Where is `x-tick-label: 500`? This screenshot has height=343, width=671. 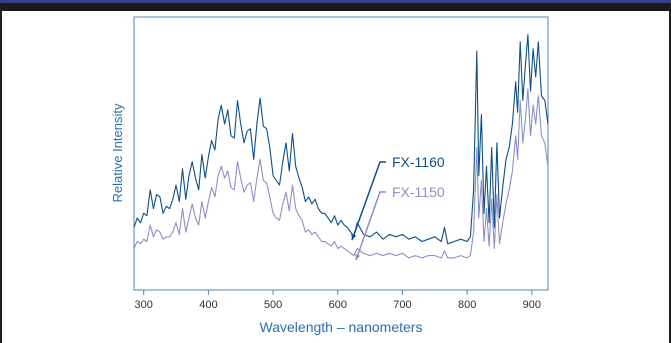 x-tick-label: 500 is located at coordinates (273, 305).